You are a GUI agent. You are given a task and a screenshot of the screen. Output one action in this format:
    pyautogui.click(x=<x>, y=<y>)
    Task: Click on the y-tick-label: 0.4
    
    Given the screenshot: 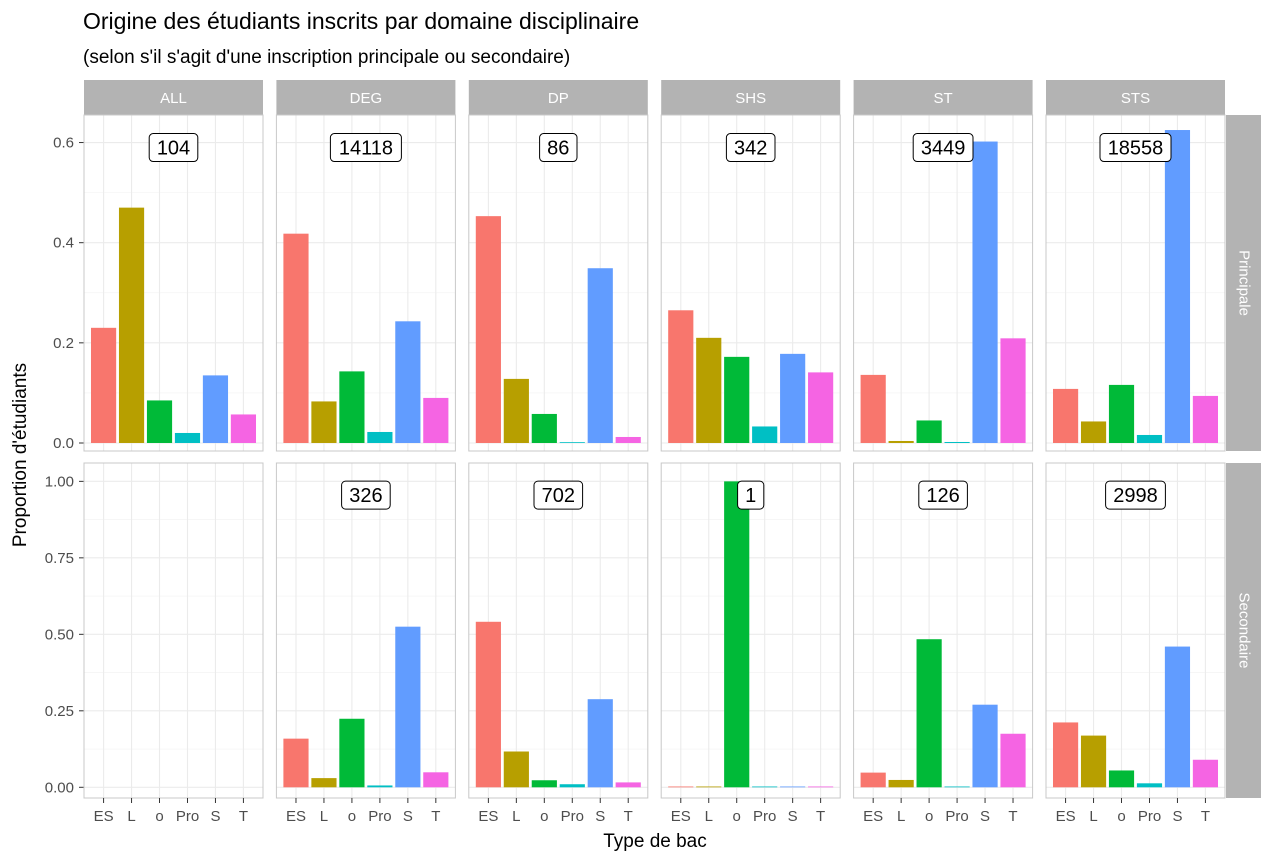 What is the action you would take?
    pyautogui.click(x=63, y=243)
    